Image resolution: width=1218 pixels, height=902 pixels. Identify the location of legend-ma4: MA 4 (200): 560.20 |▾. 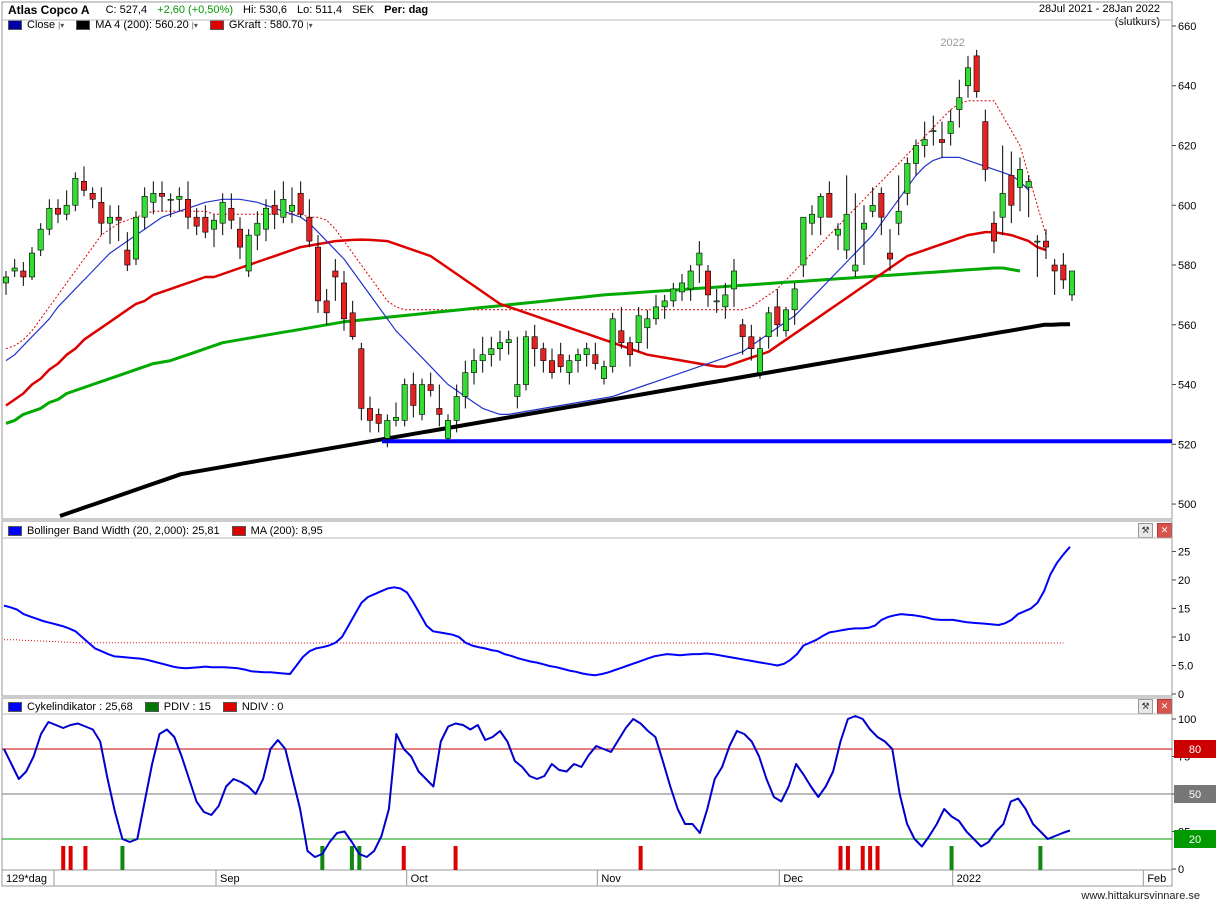
(137, 25).